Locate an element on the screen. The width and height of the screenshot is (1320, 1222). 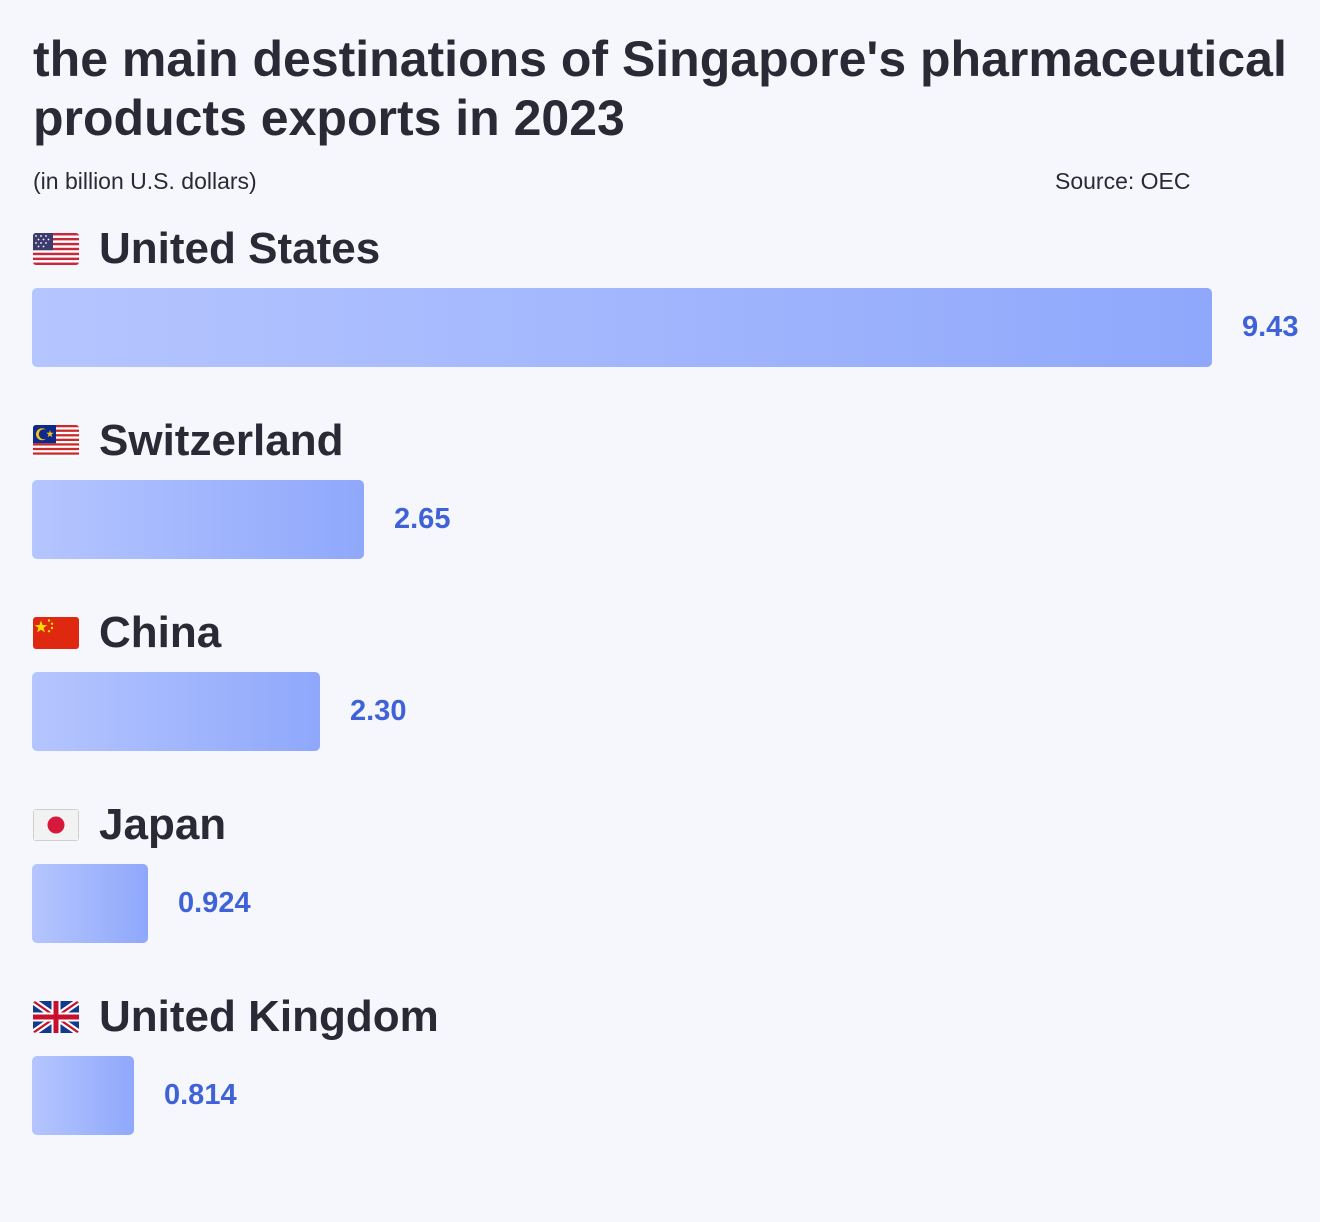
data-label: 0.814 is located at coordinates (200, 1095).